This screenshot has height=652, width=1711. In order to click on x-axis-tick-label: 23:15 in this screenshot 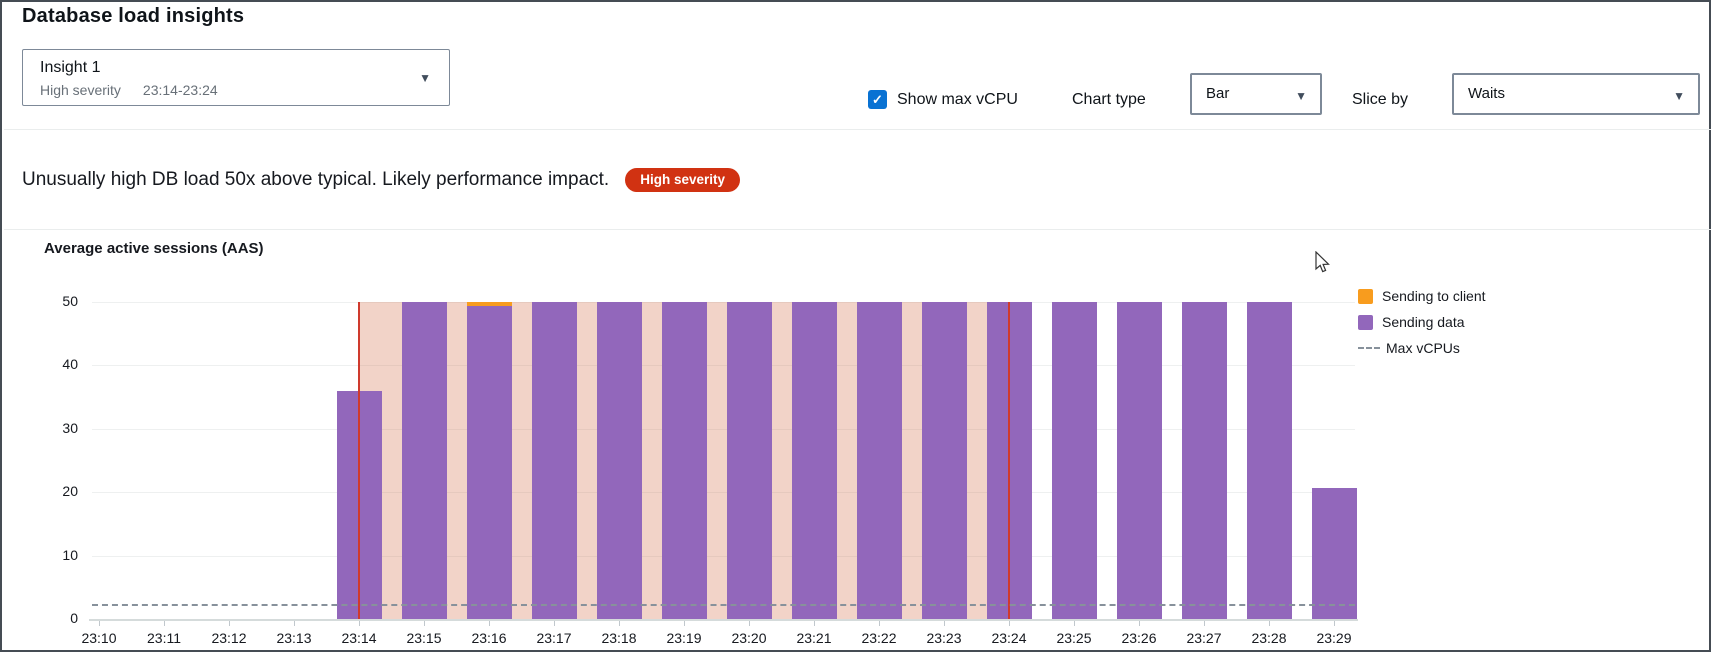, I will do `click(424, 638)`.